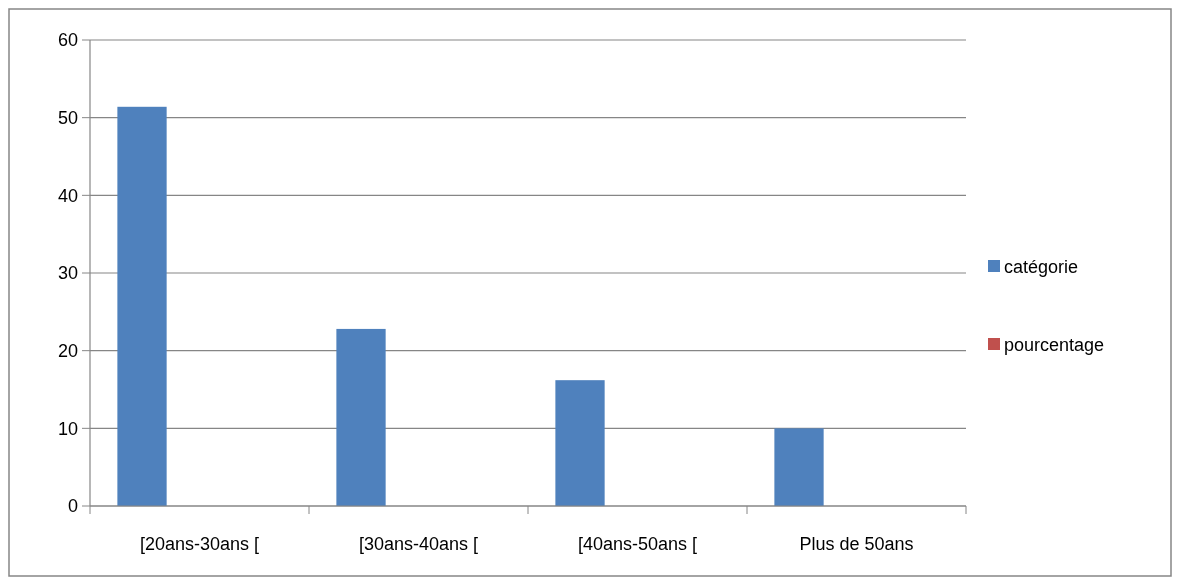 The height and width of the screenshot is (585, 1180). What do you see at coordinates (72, 506) in the screenshot?
I see `y-tick-label: 0` at bounding box center [72, 506].